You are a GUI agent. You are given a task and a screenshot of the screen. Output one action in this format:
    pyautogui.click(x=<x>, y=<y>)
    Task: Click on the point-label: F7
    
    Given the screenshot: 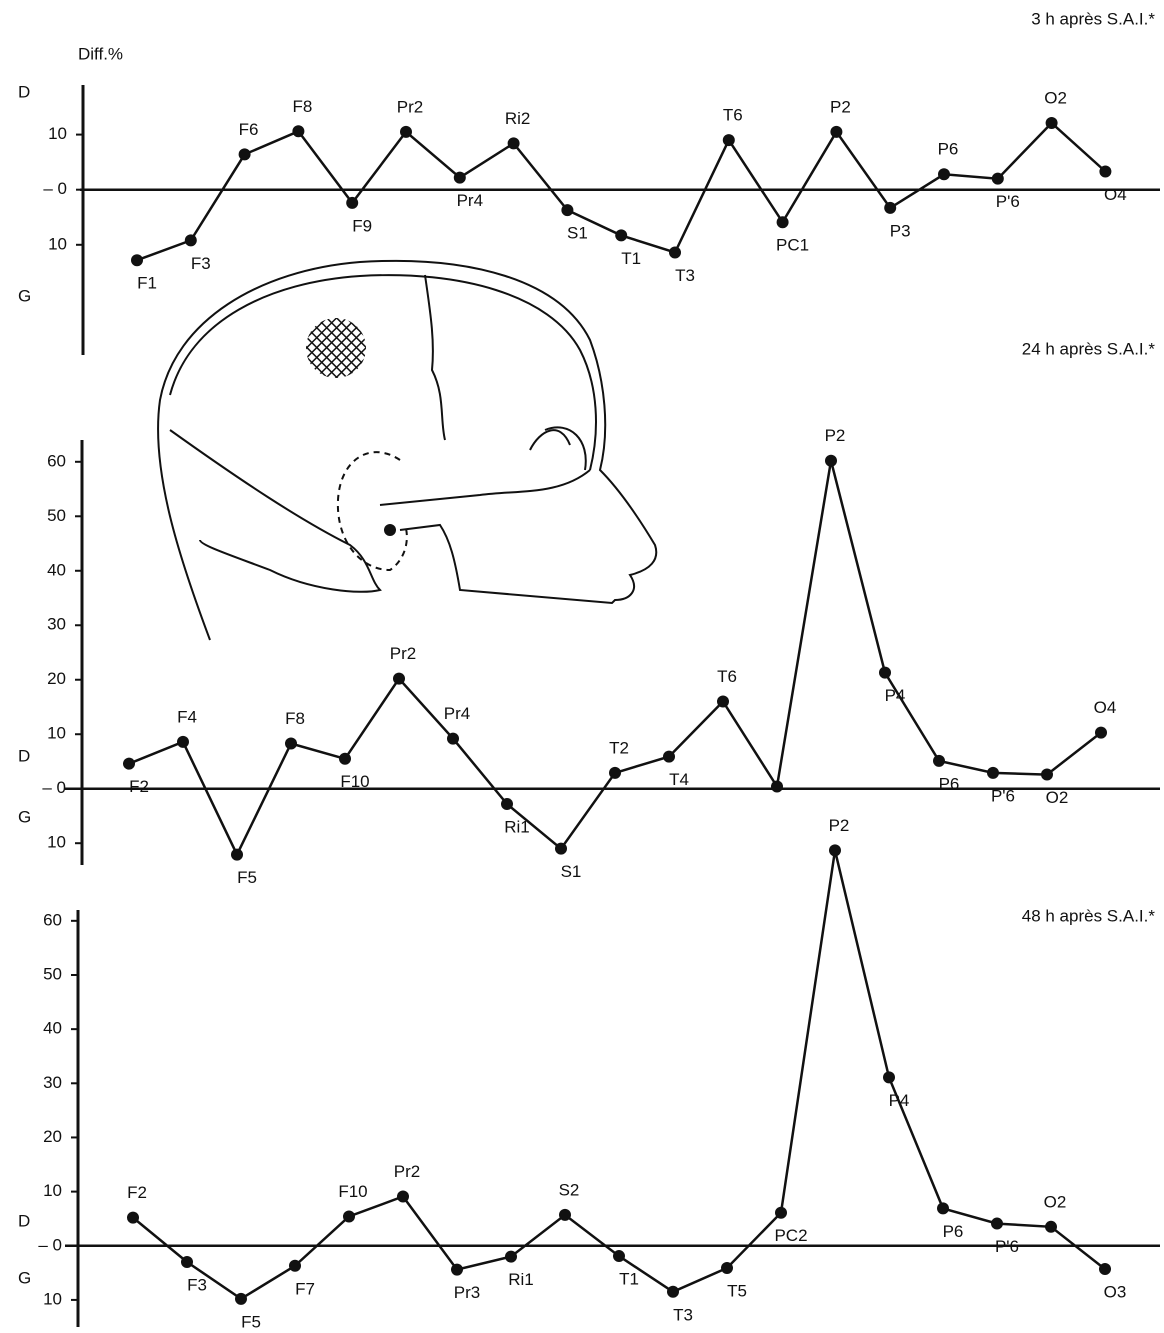 What is the action you would take?
    pyautogui.click(x=305, y=1288)
    